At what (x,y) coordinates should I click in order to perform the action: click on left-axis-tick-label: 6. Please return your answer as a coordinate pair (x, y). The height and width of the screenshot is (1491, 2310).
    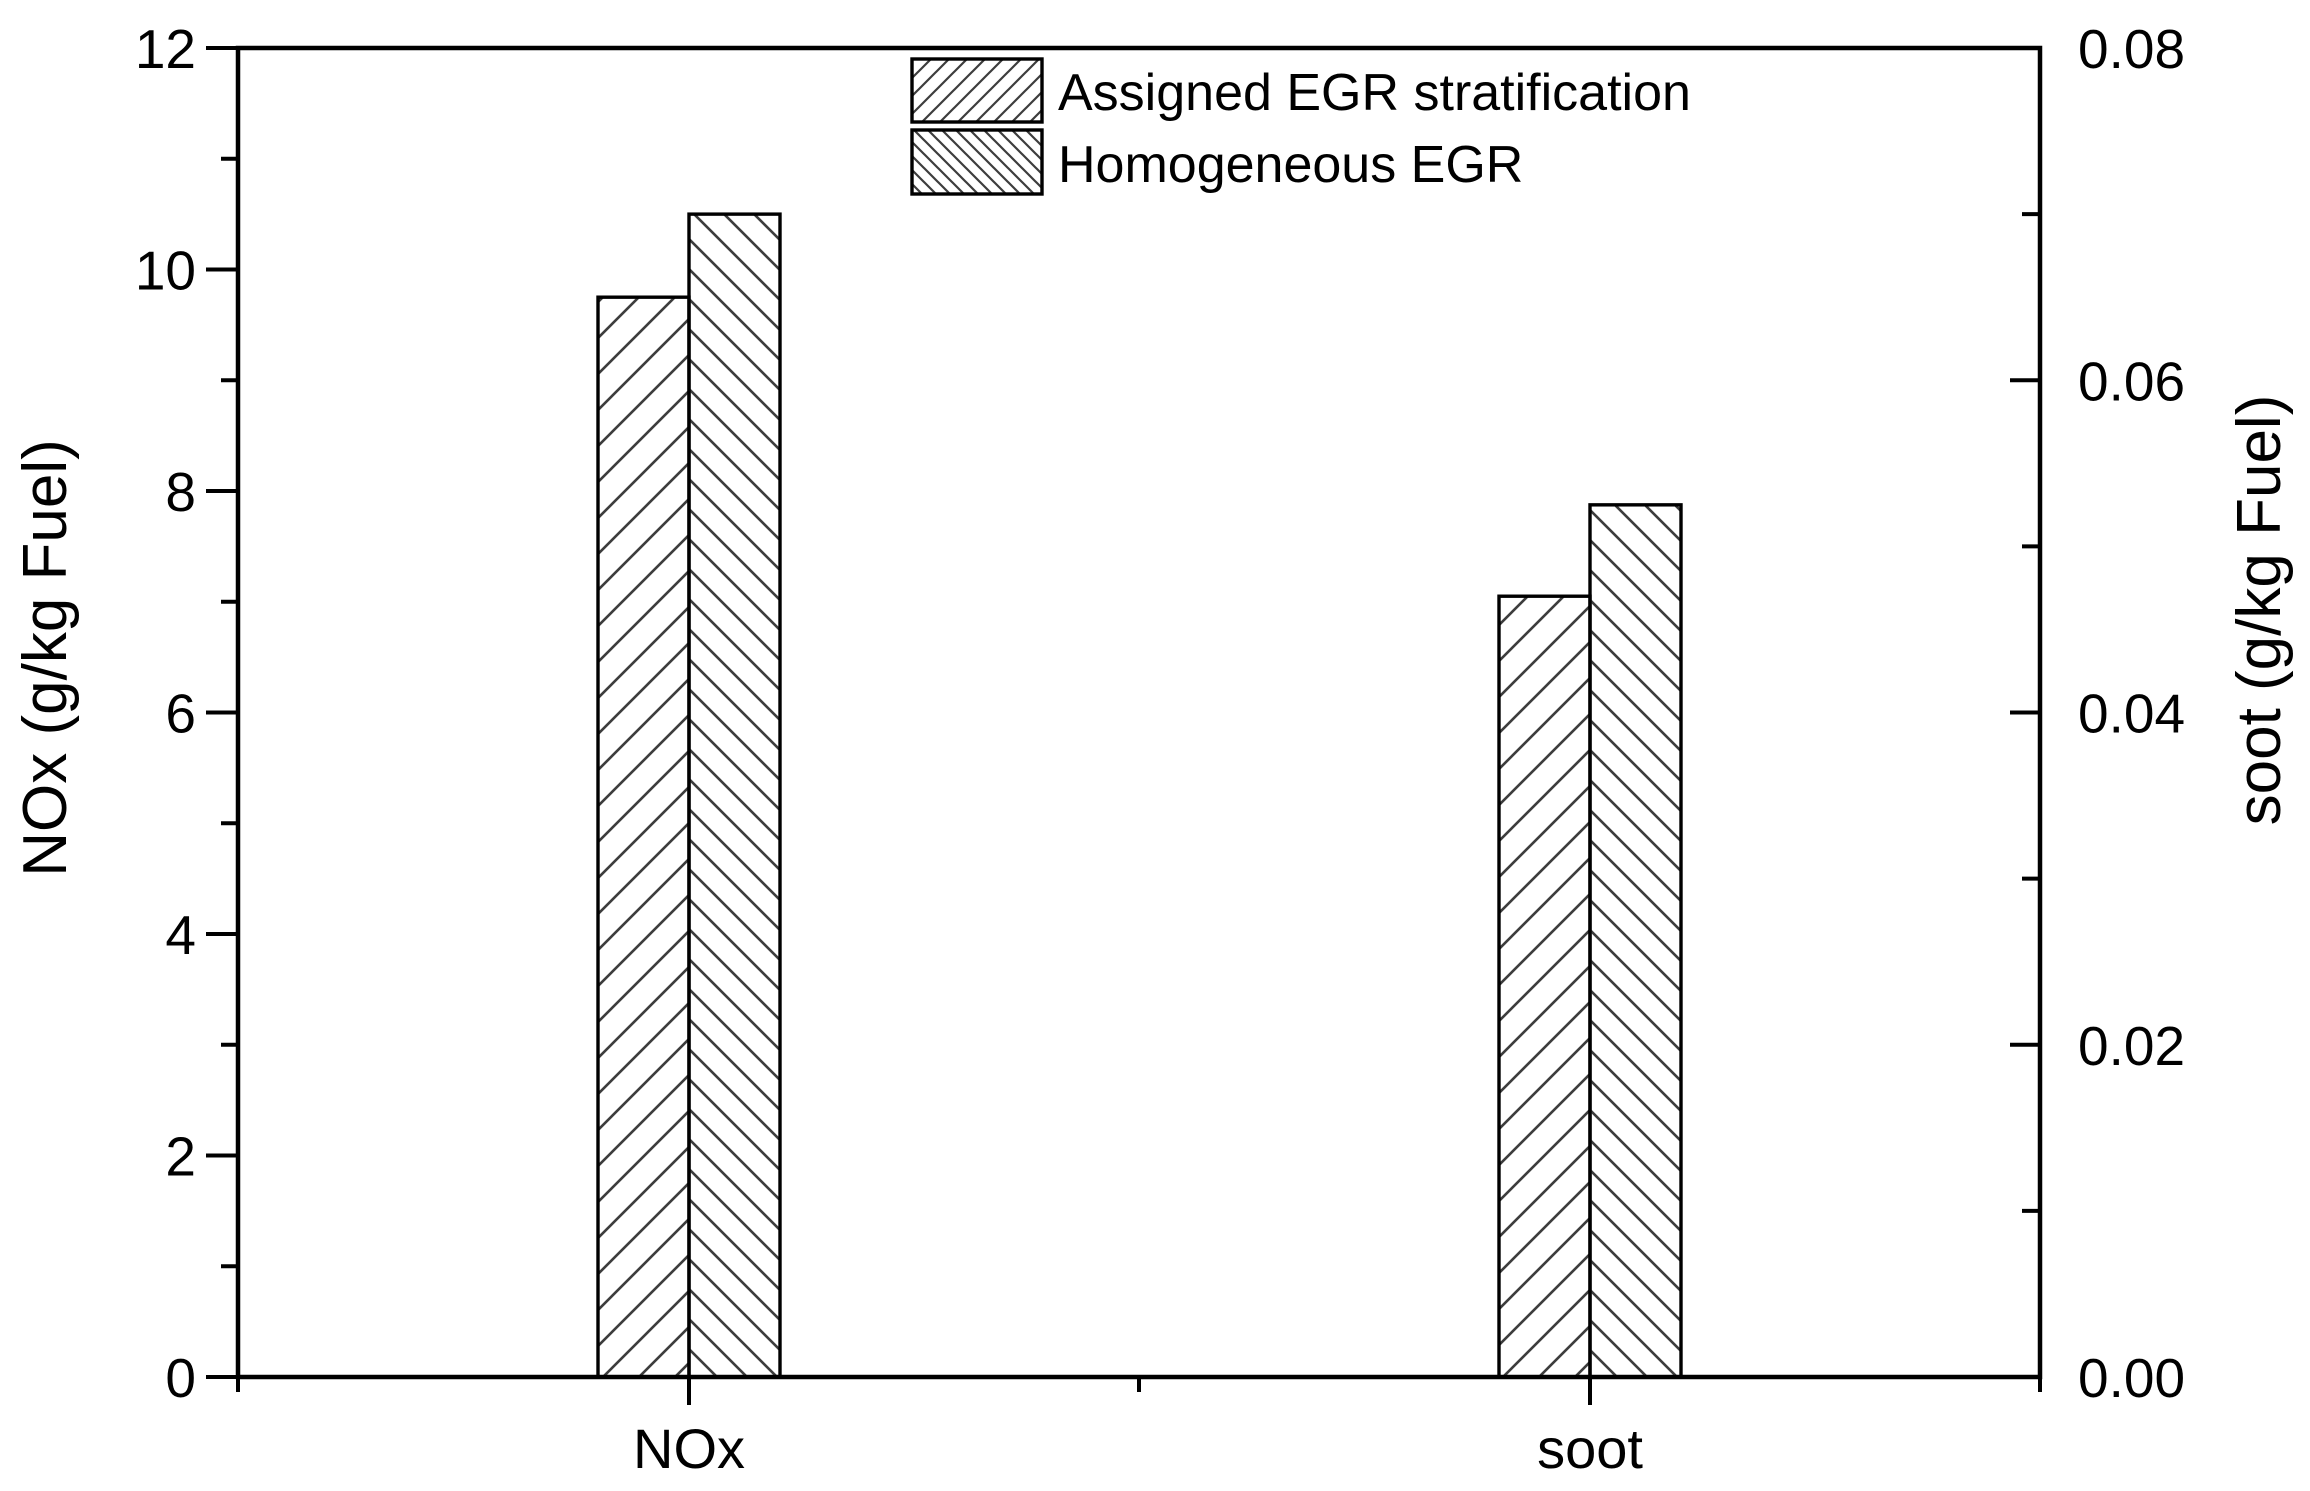
    Looking at the image, I should click on (180, 714).